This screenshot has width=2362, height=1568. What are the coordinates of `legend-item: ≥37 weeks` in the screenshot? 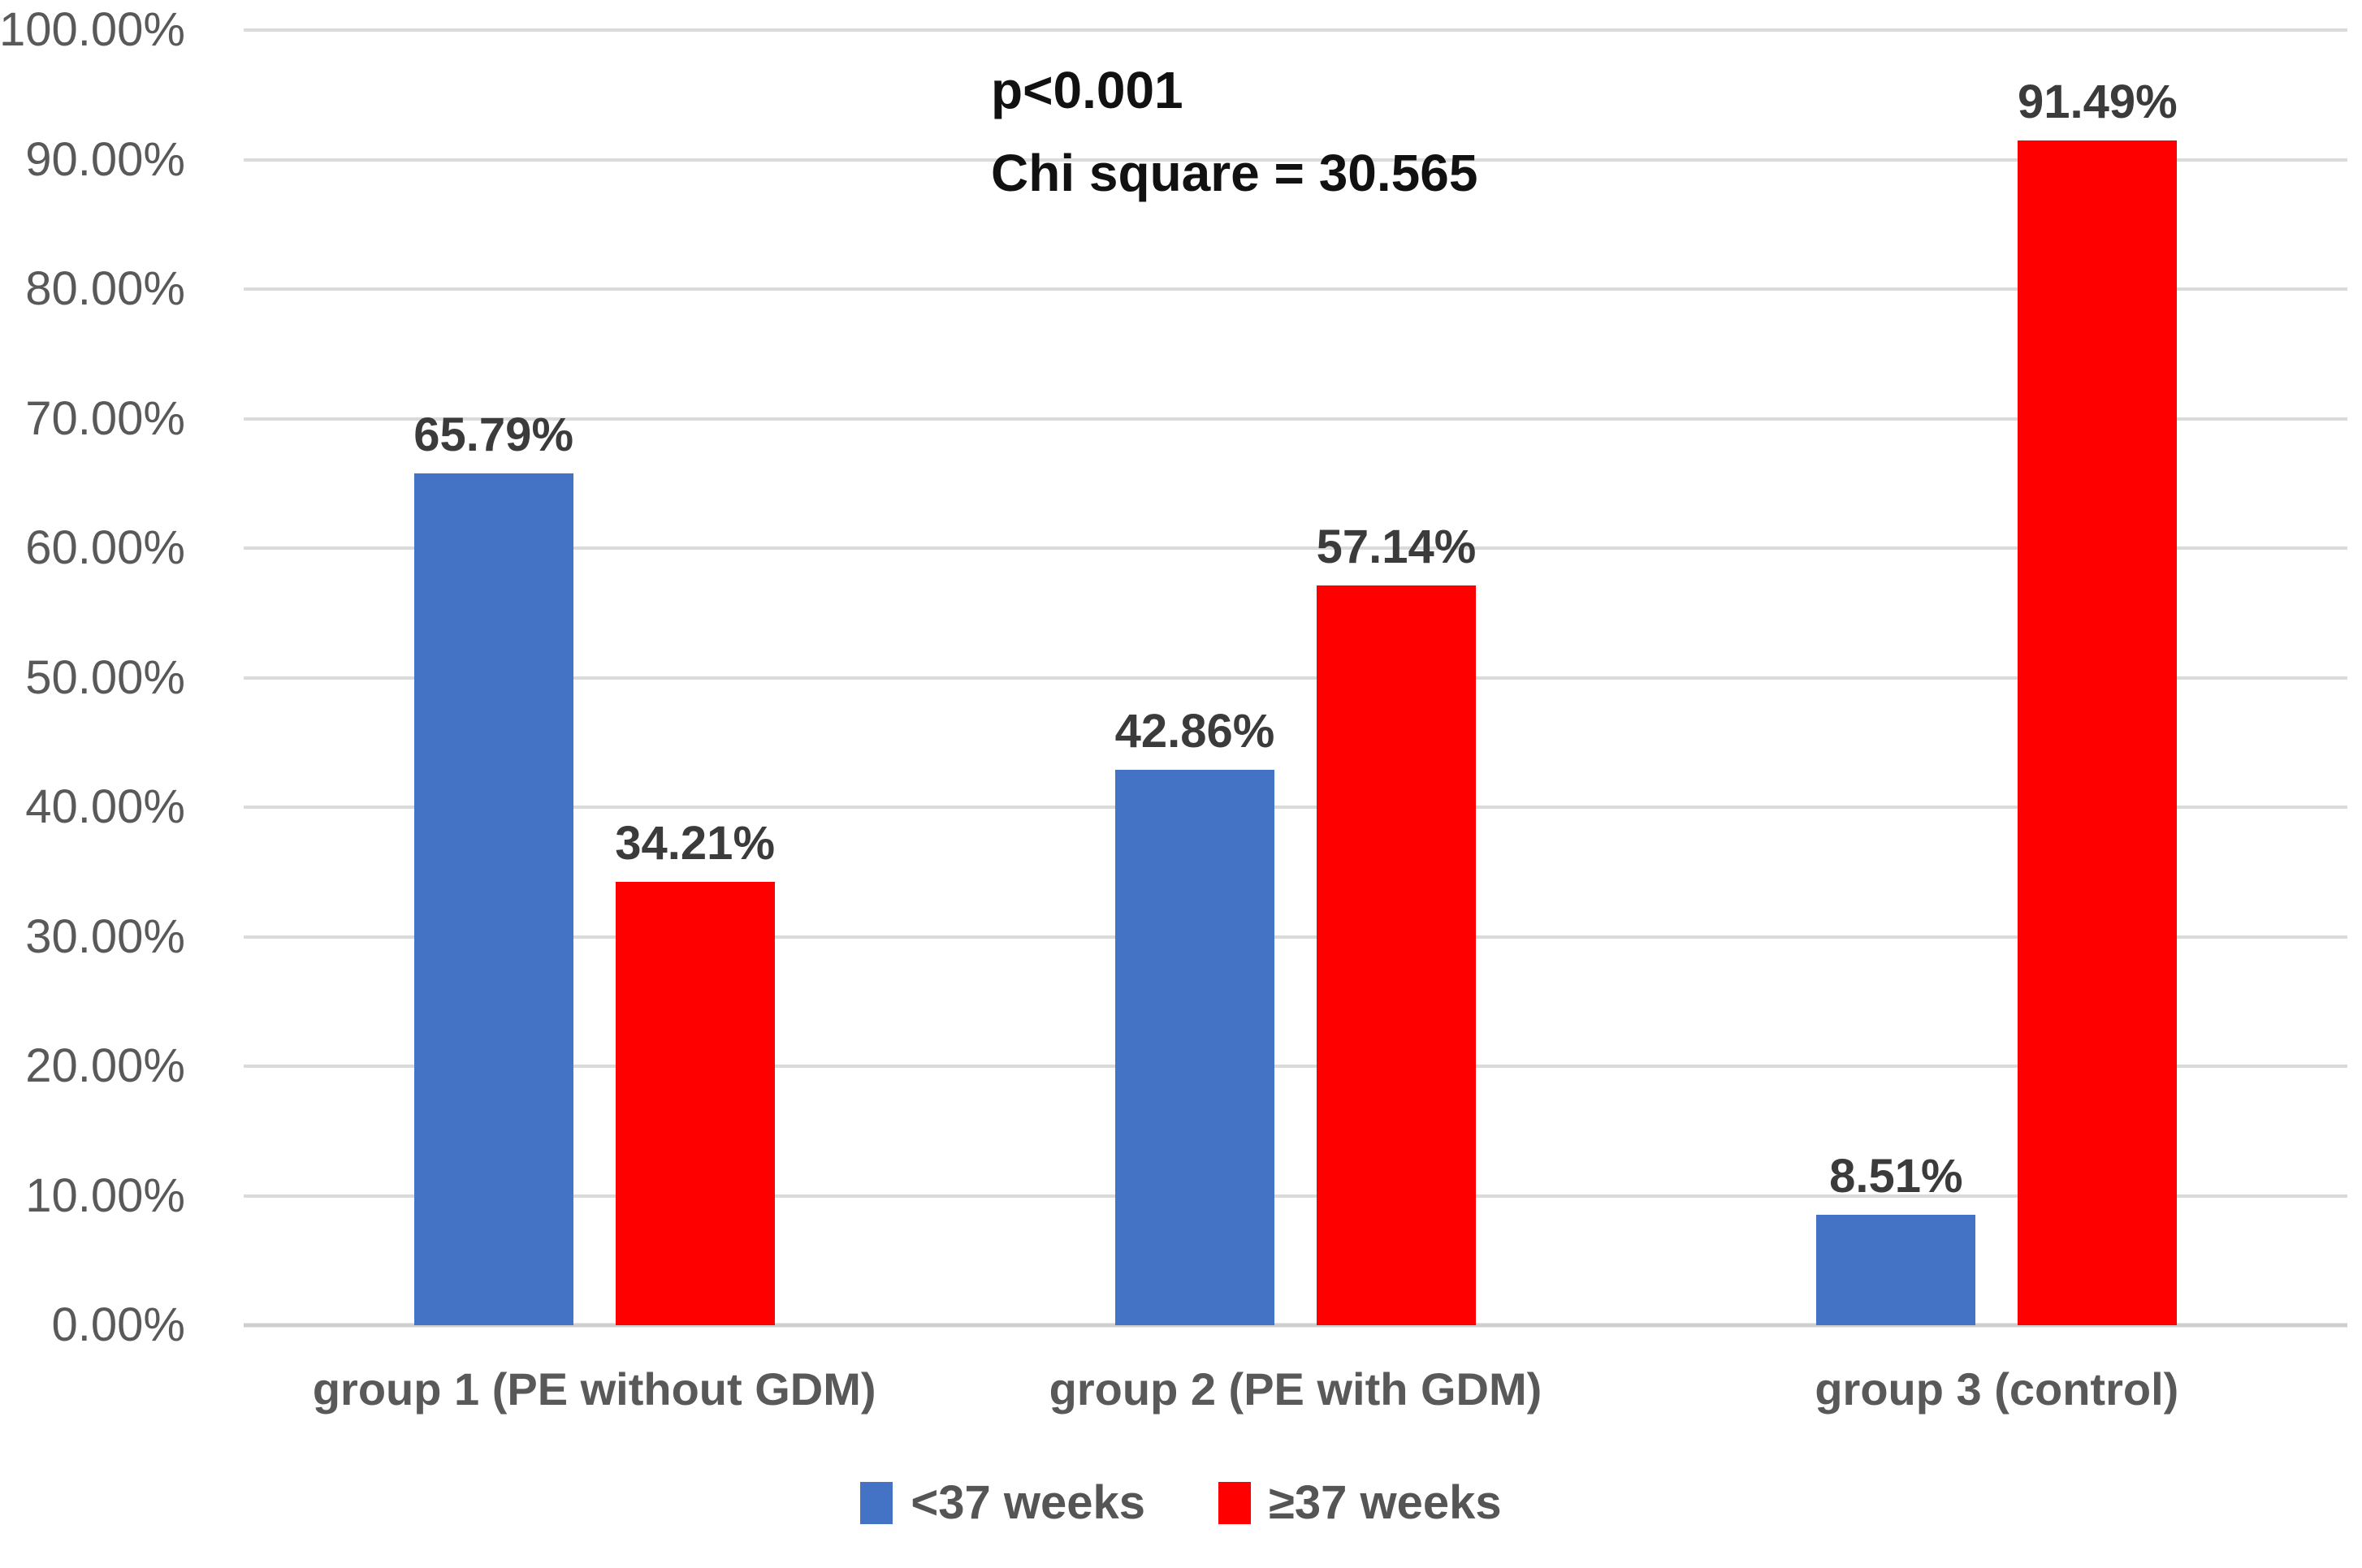 It's located at (1360, 1503).